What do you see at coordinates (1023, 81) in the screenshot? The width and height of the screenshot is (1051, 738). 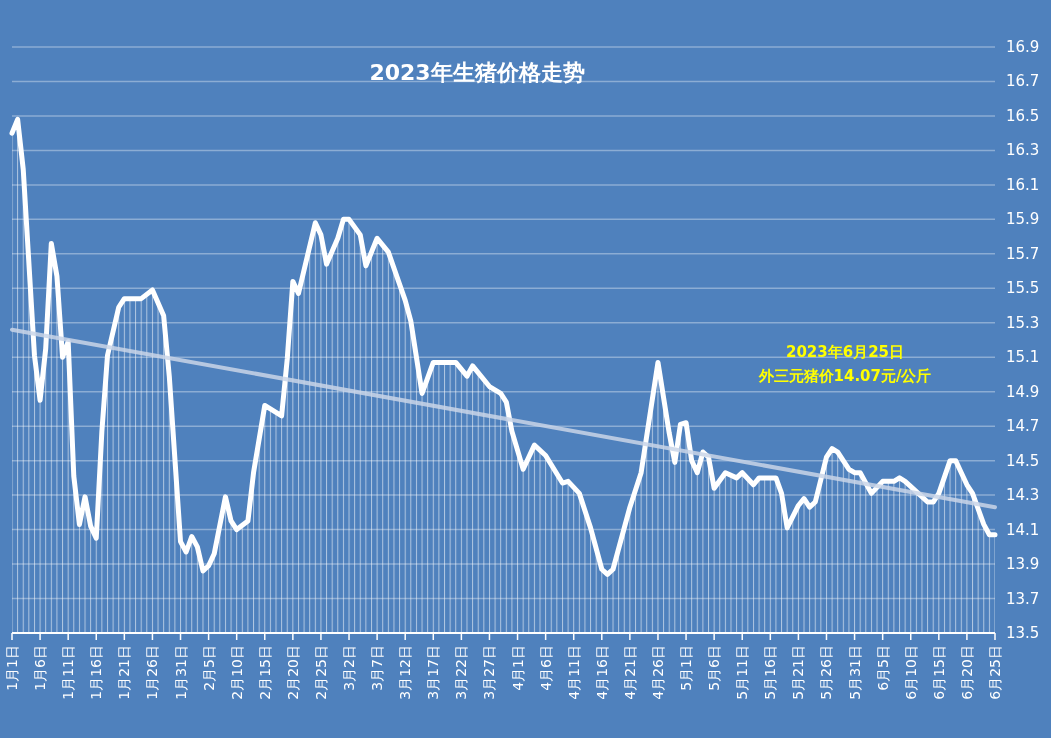 I see `y-tick-label: 16.7` at bounding box center [1023, 81].